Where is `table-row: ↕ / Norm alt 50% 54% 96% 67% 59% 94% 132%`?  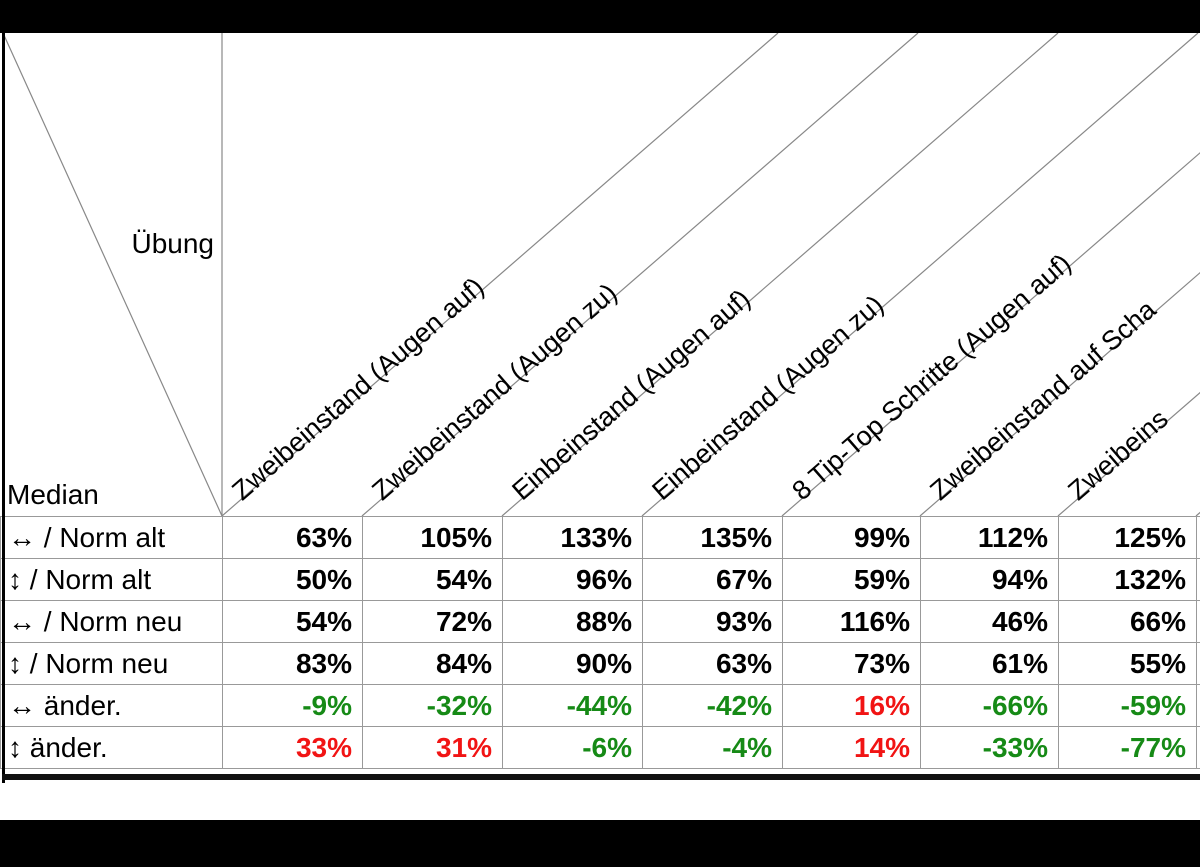 table-row: ↕ / Norm alt 50% 54% 96% 67% 59% 94% 132% is located at coordinates (600, 579).